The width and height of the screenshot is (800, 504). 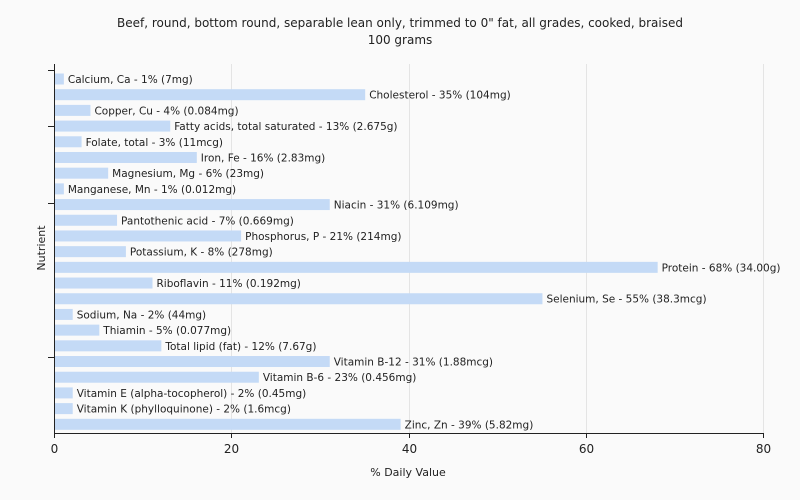 What do you see at coordinates (413, 363) in the screenshot?
I see `bar-label-19: Vitamin B-12 - 31% (1.88mcg)` at bounding box center [413, 363].